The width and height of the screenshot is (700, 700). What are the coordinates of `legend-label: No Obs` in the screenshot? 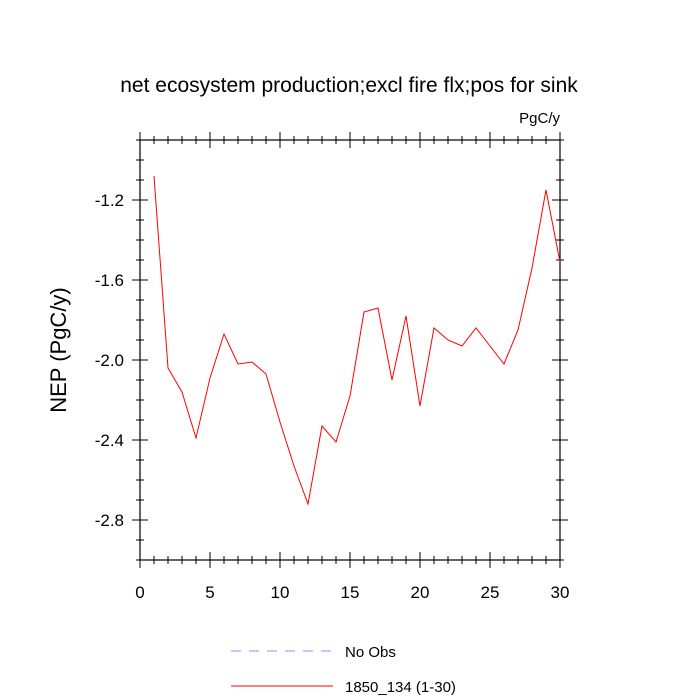 It's located at (370, 652).